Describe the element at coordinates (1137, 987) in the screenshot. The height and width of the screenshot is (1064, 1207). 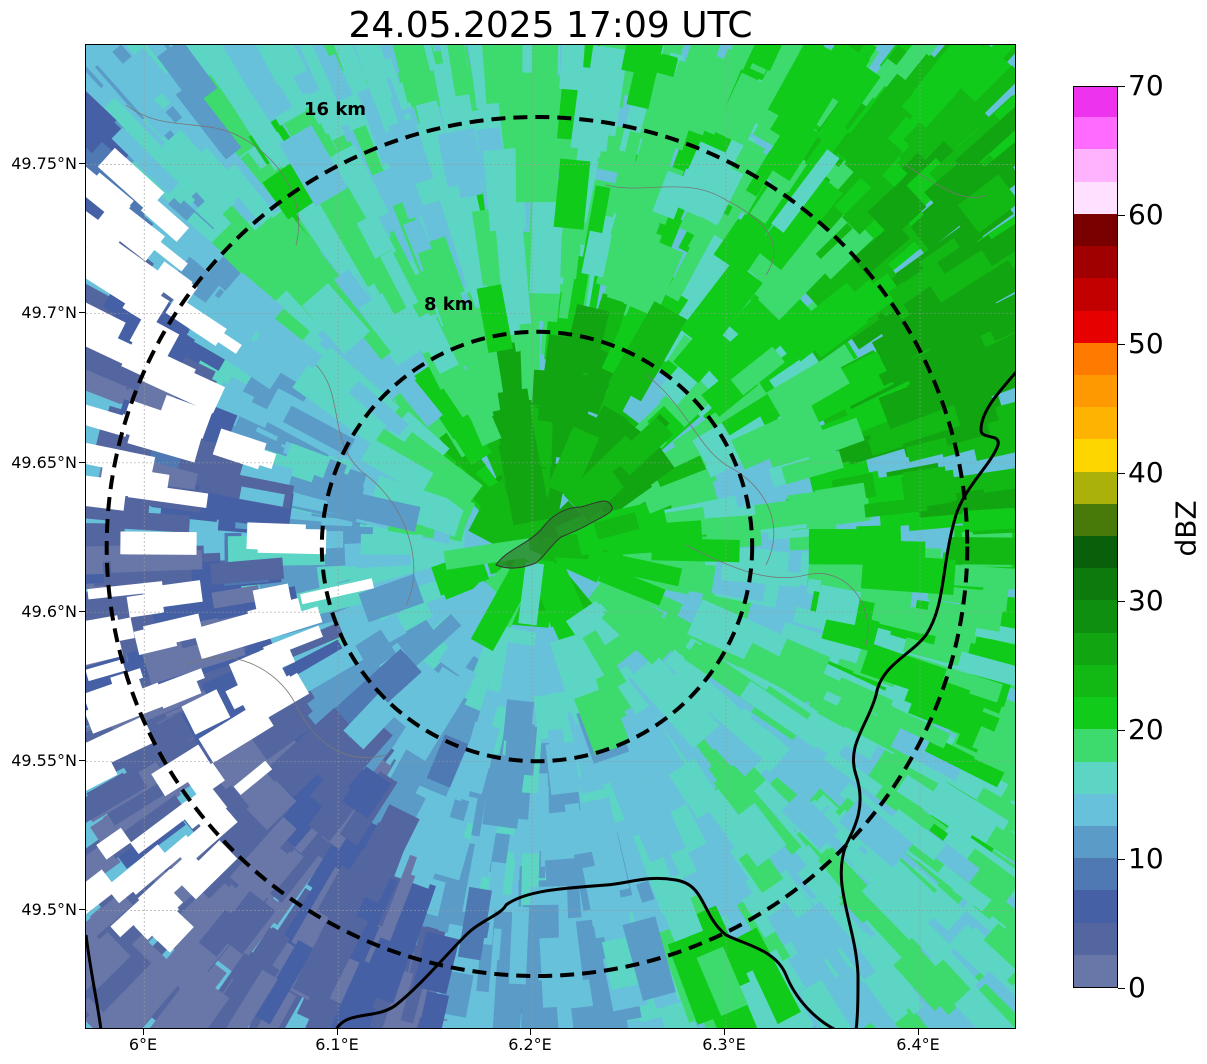
I see `colorbar-tick-label: 0` at that location.